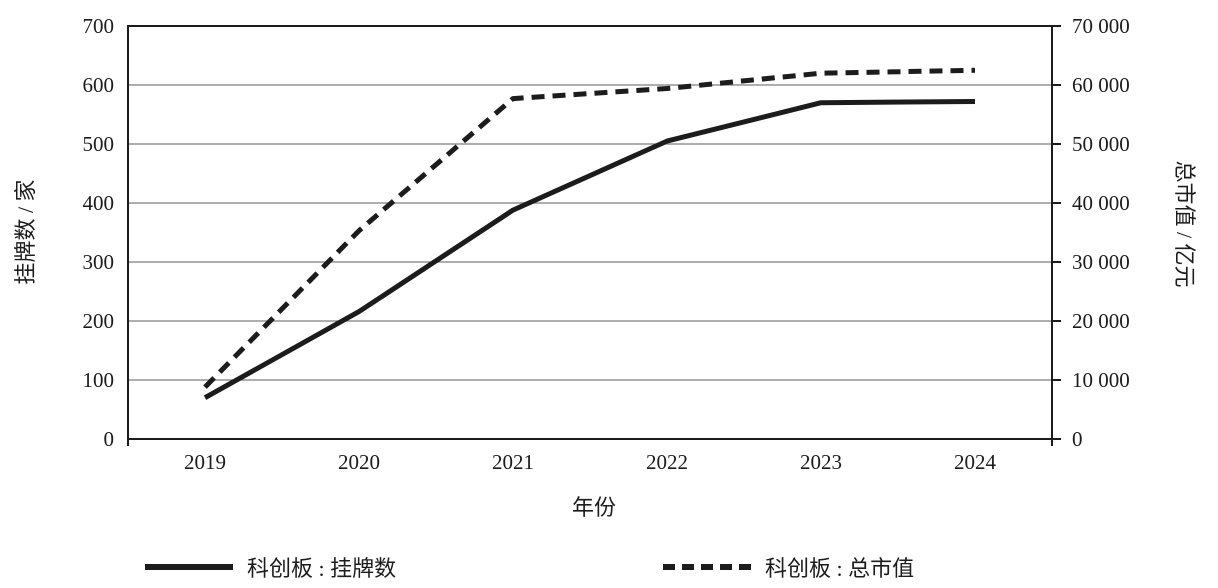 The width and height of the screenshot is (1218, 588). What do you see at coordinates (667, 462) in the screenshot?
I see `x-axis-tick-label: 2022` at bounding box center [667, 462].